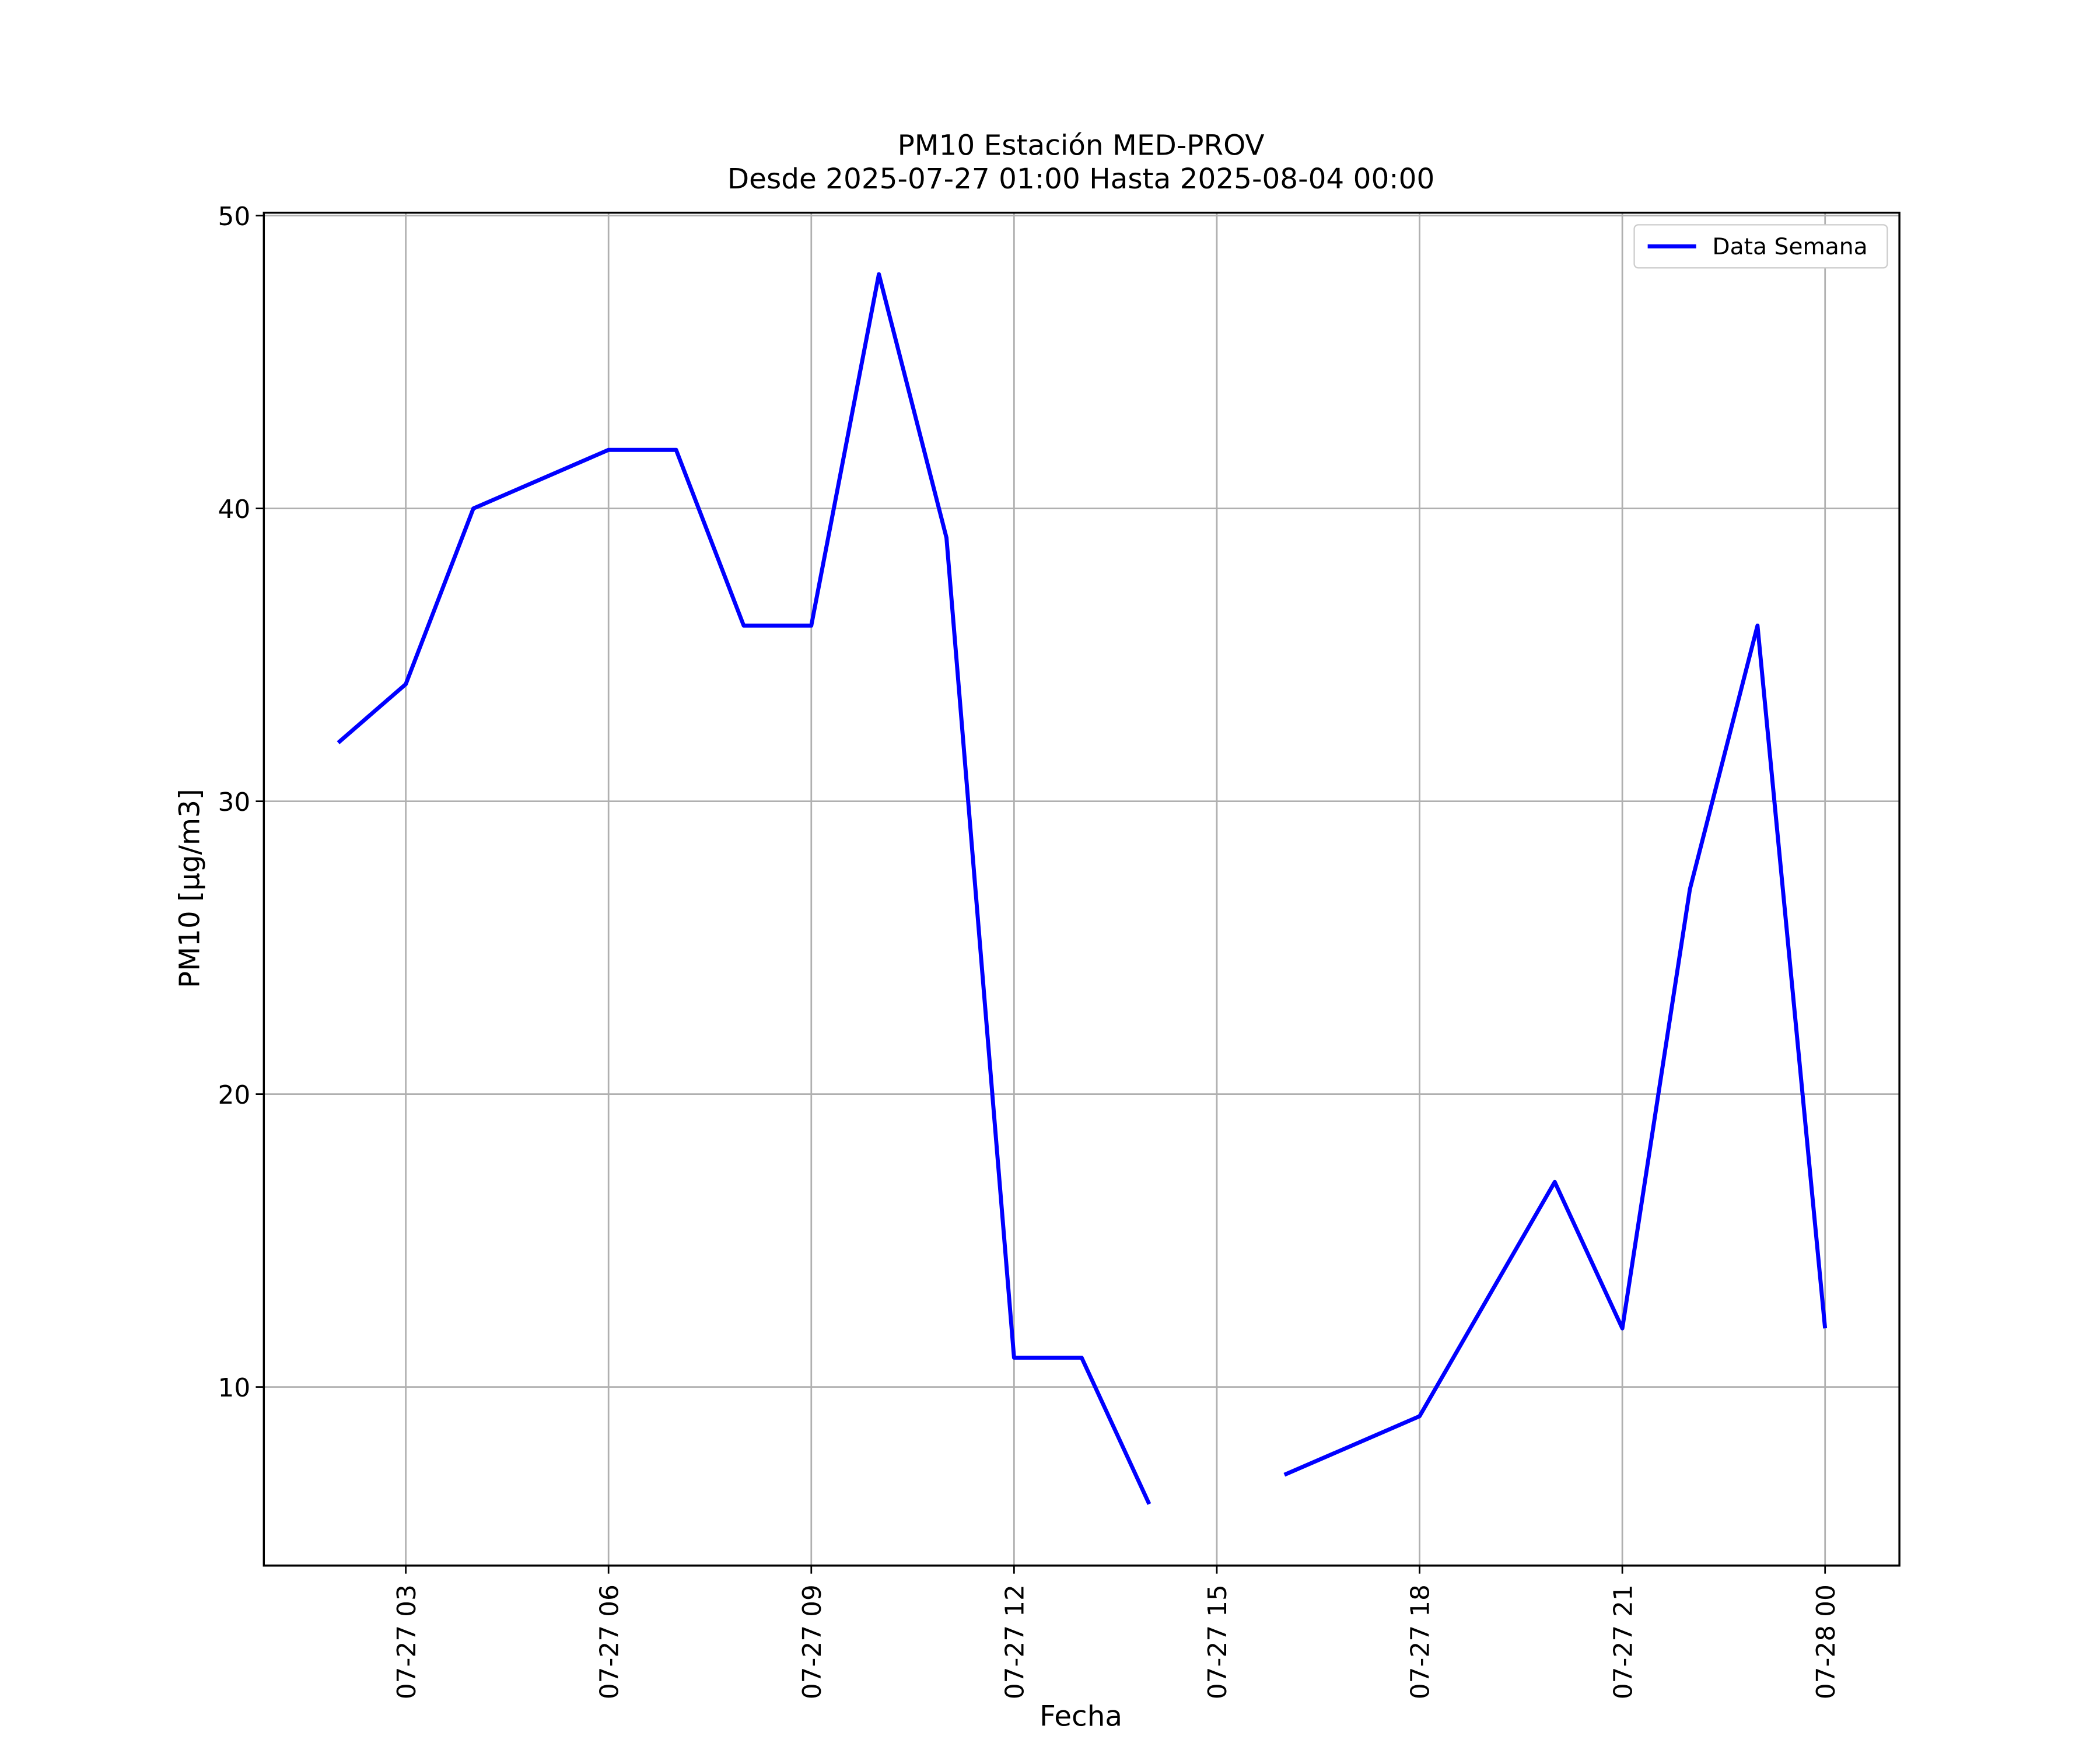 The image size is (2100, 1750). What do you see at coordinates (234, 1095) in the screenshot?
I see `y-tick-label: 20` at bounding box center [234, 1095].